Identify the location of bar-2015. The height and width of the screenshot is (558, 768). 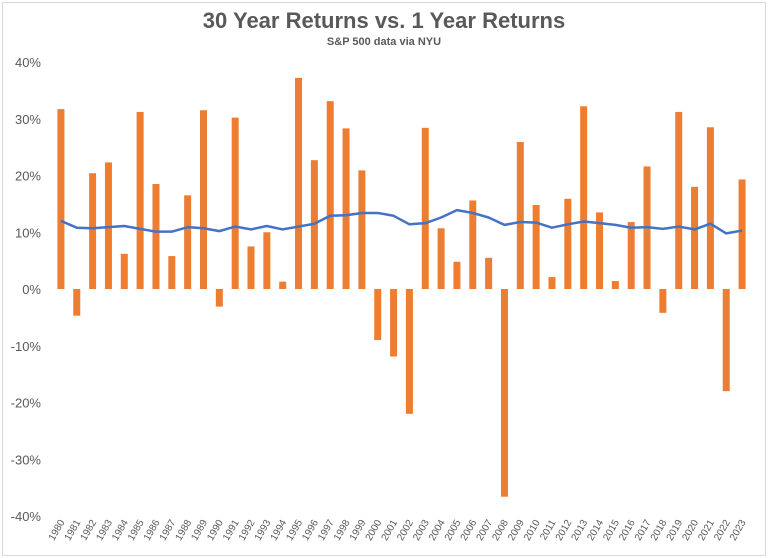
(615, 285).